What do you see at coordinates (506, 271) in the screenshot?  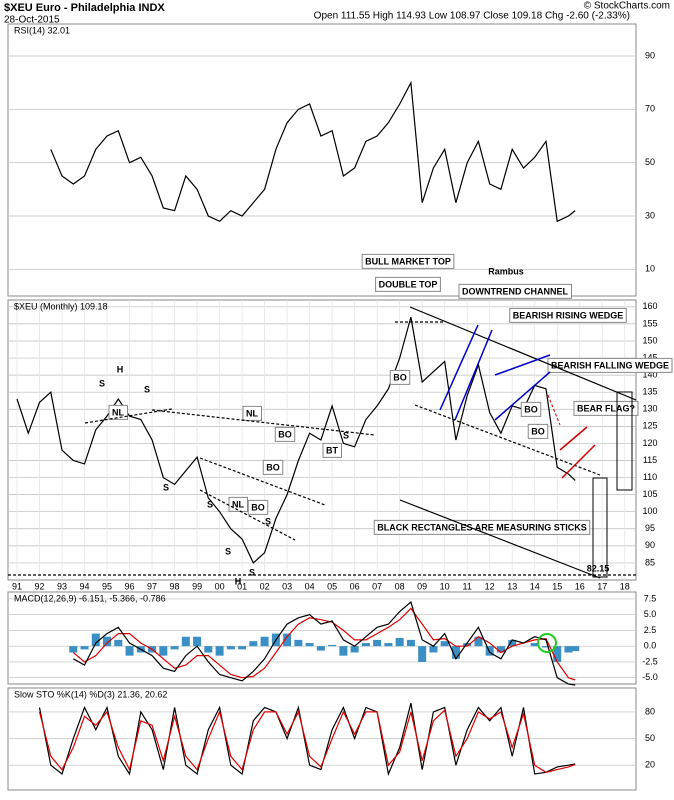 I see `annotation: Rambus` at bounding box center [506, 271].